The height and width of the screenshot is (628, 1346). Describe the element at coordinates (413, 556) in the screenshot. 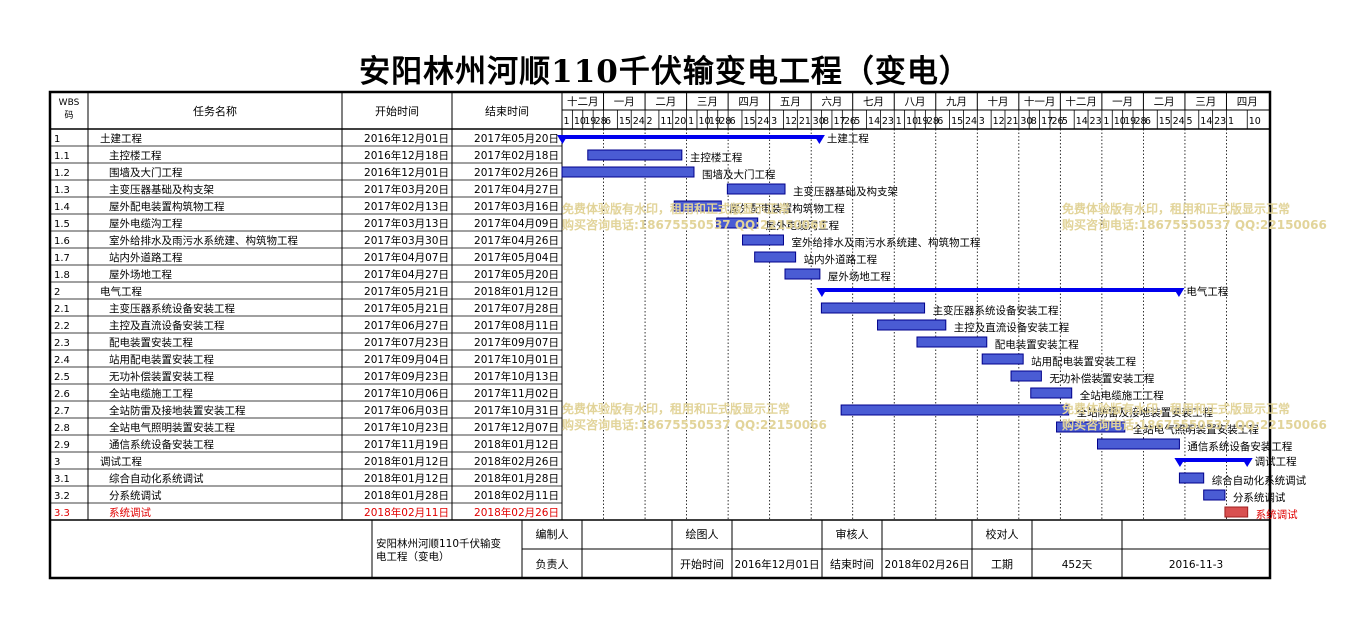

I see `footer-project: 电工程（变电）` at that location.